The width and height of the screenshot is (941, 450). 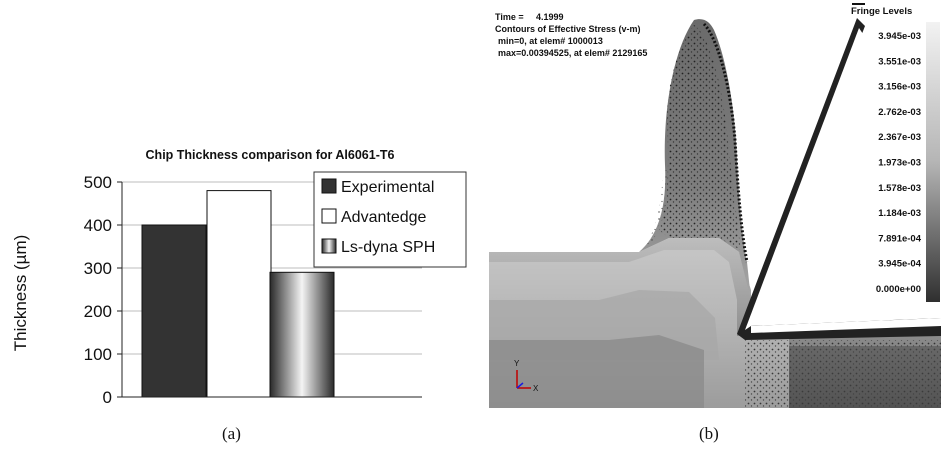 What do you see at coordinates (387, 187) in the screenshot?
I see `legend-label: Experimental` at bounding box center [387, 187].